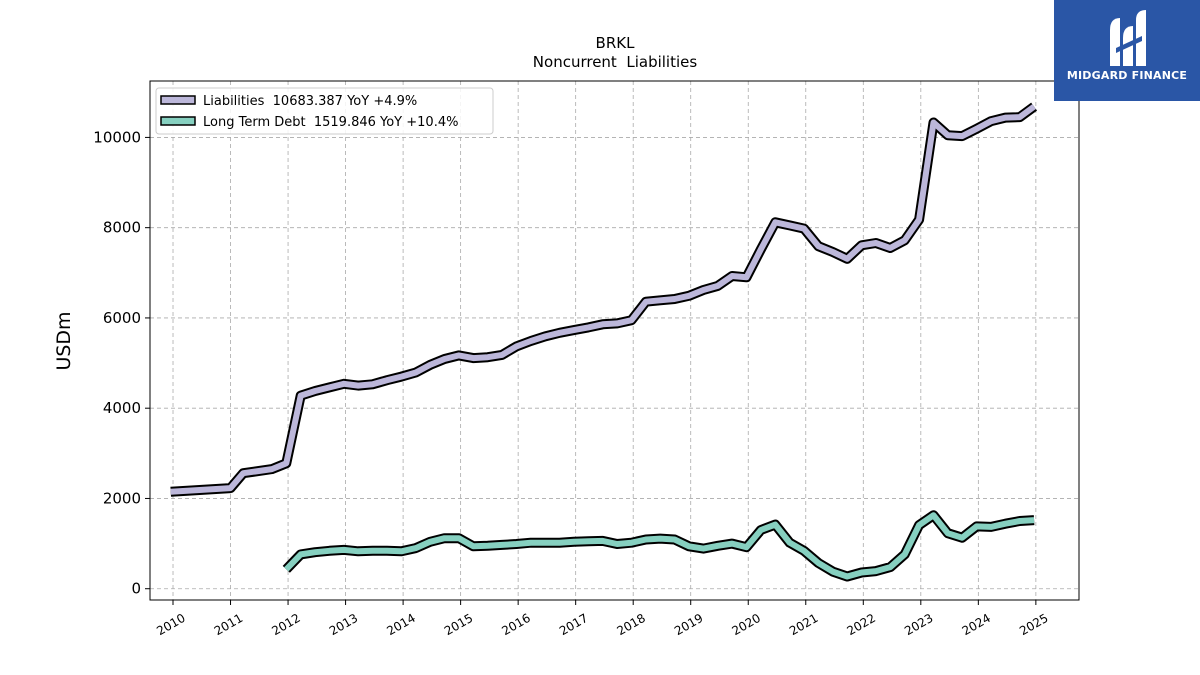 Image resolution: width=1200 pixels, height=675 pixels. What do you see at coordinates (1128, 38) in the screenshot?
I see `logo-mark-icon` at bounding box center [1128, 38].